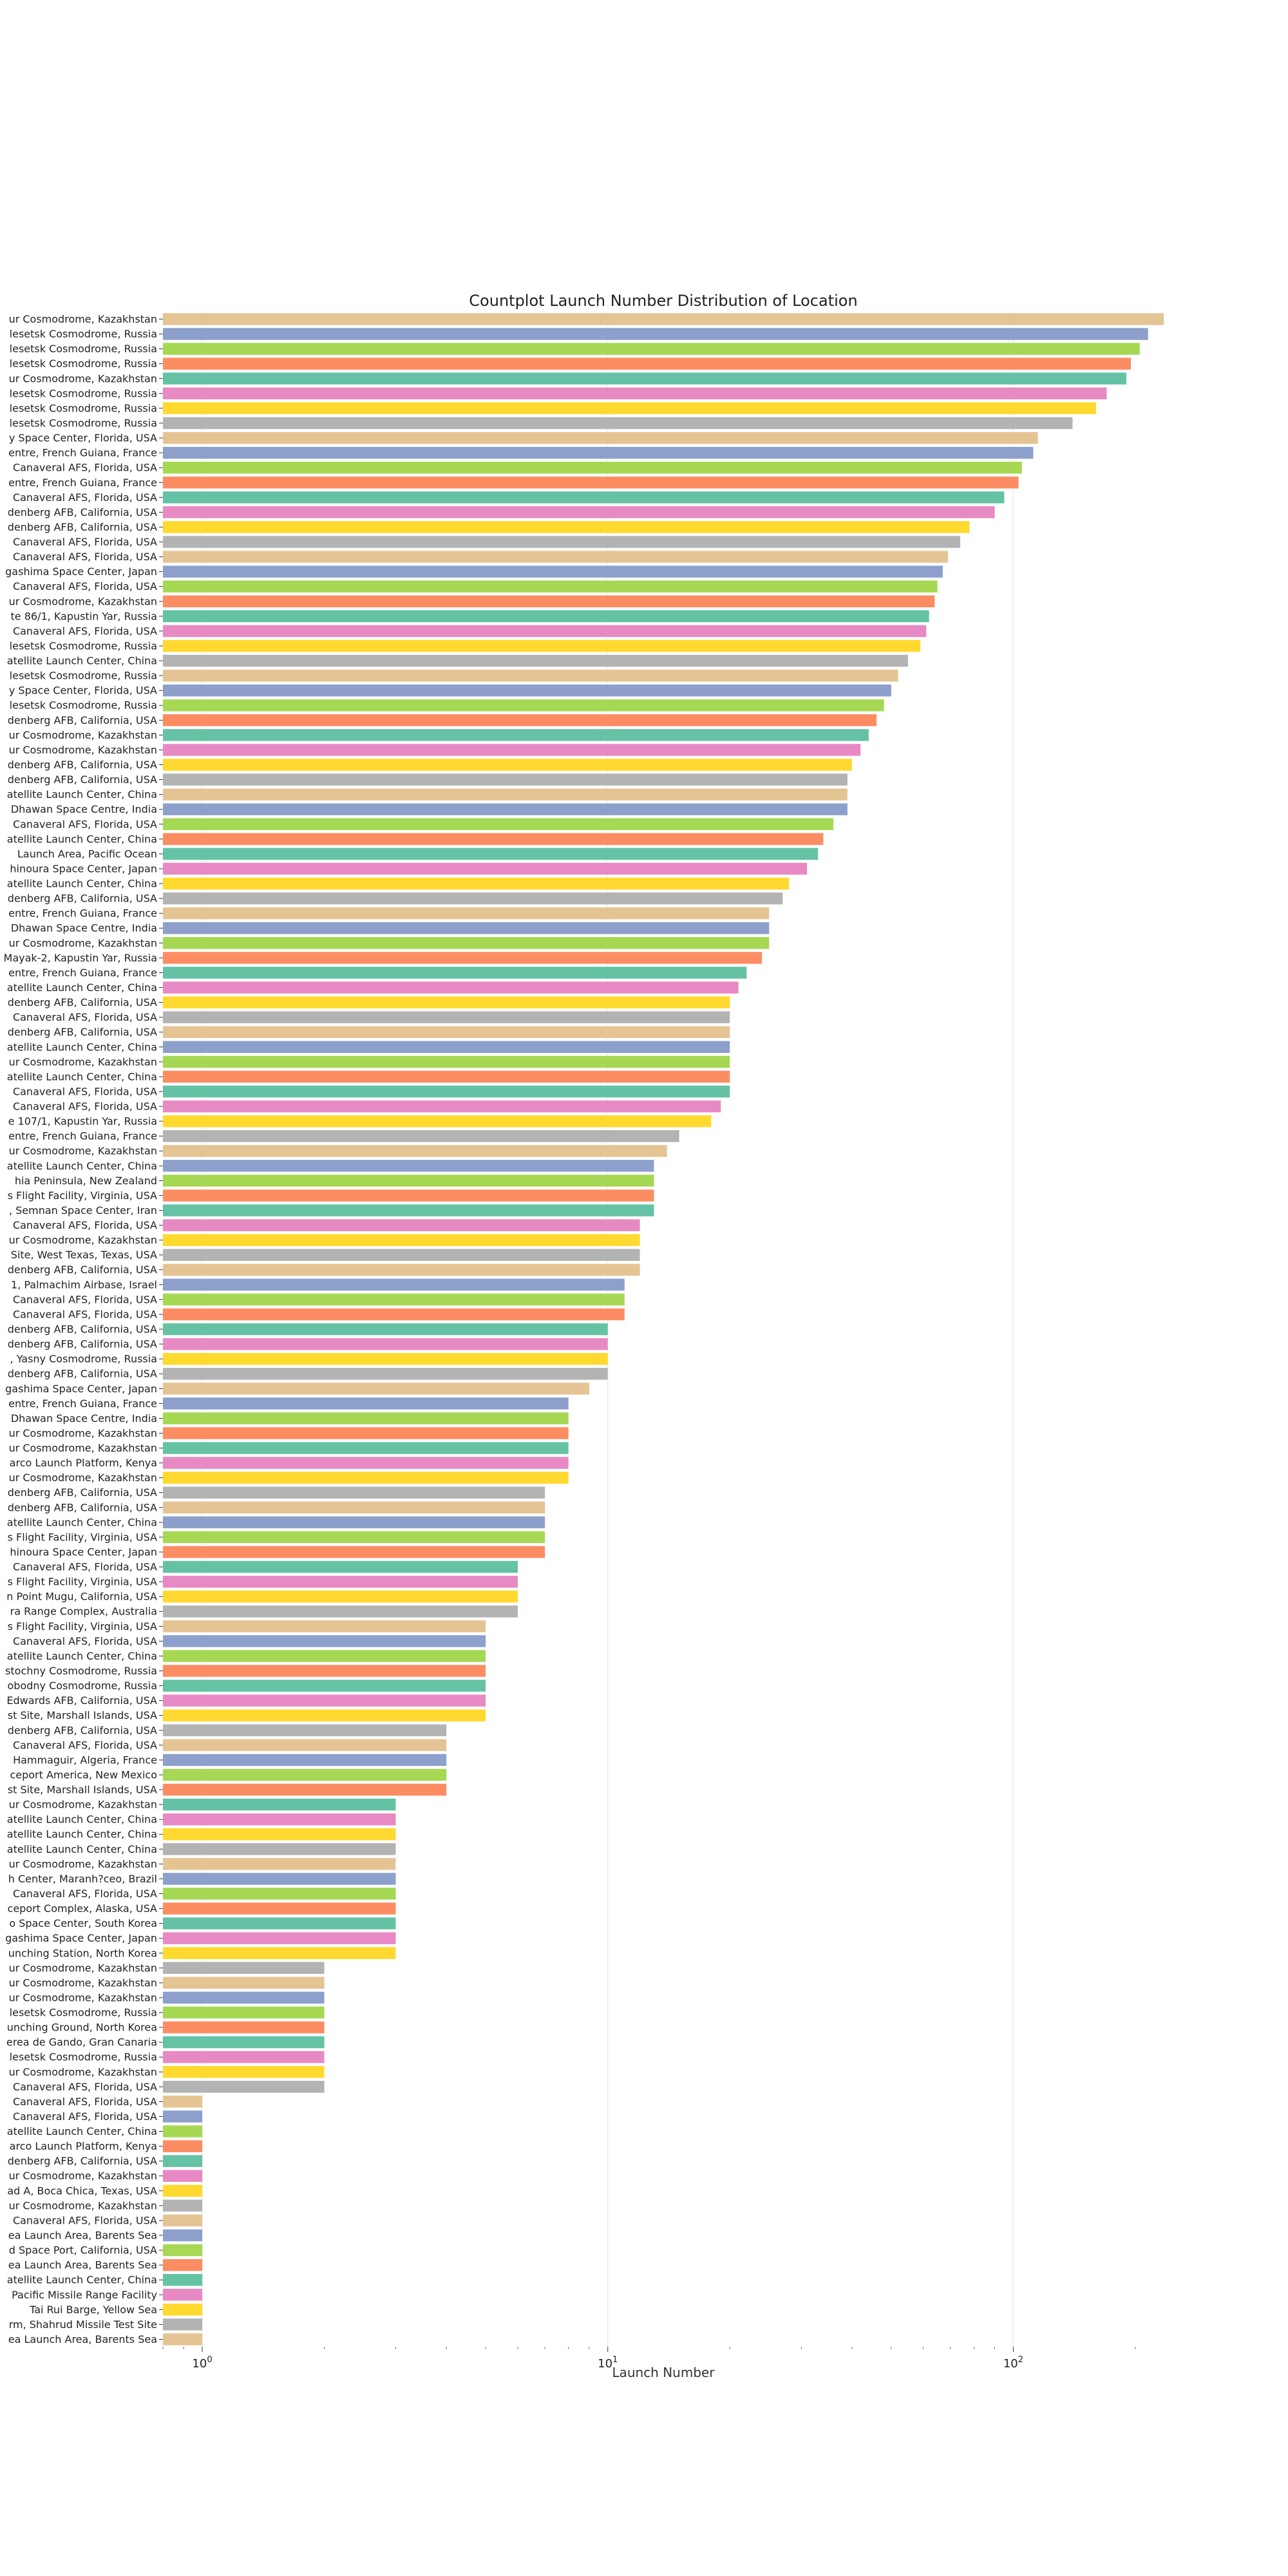 This screenshot has height=2576, width=1288. Describe the element at coordinates (85, 1760) in the screenshot. I see `y-tick-label-97: Hammaguir, Algeria, France` at that location.